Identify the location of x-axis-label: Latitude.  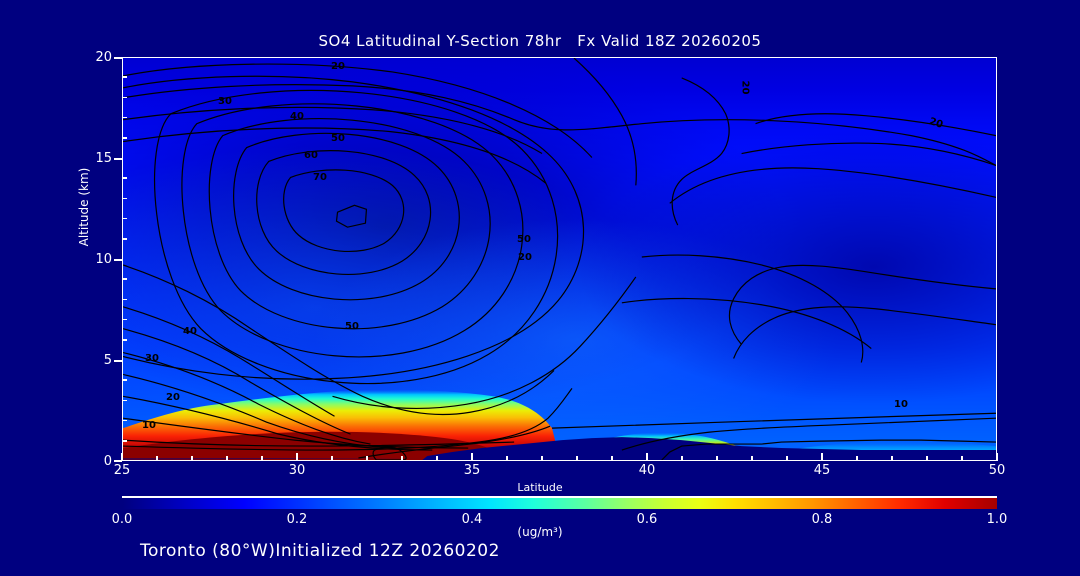
(540, 487).